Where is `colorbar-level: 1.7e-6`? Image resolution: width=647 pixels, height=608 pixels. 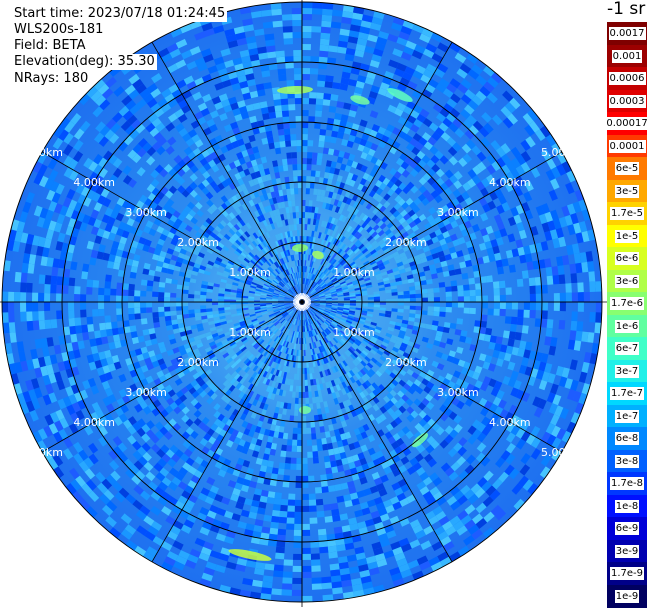 colorbar-level: 1.7e-6 is located at coordinates (627, 303).